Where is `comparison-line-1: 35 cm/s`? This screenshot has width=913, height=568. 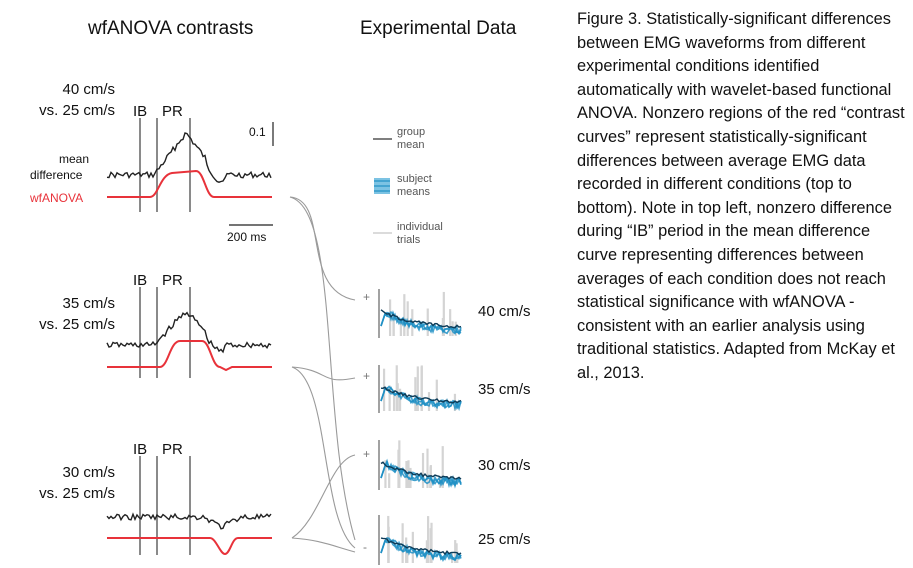
comparison-line-1: 35 cm/s is located at coordinates (88, 303).